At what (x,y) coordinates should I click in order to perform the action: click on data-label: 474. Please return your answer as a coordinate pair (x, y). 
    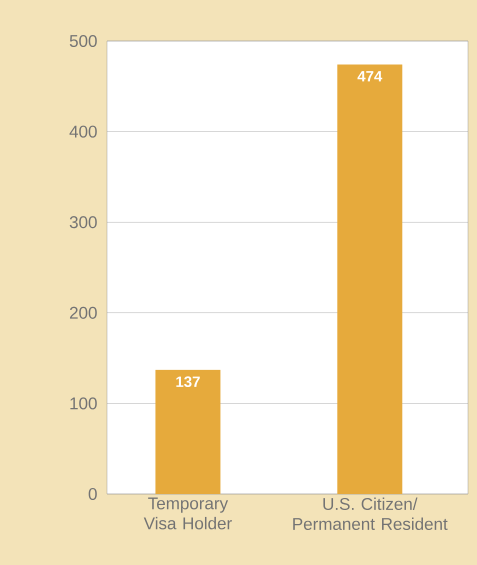
    Looking at the image, I should click on (370, 76).